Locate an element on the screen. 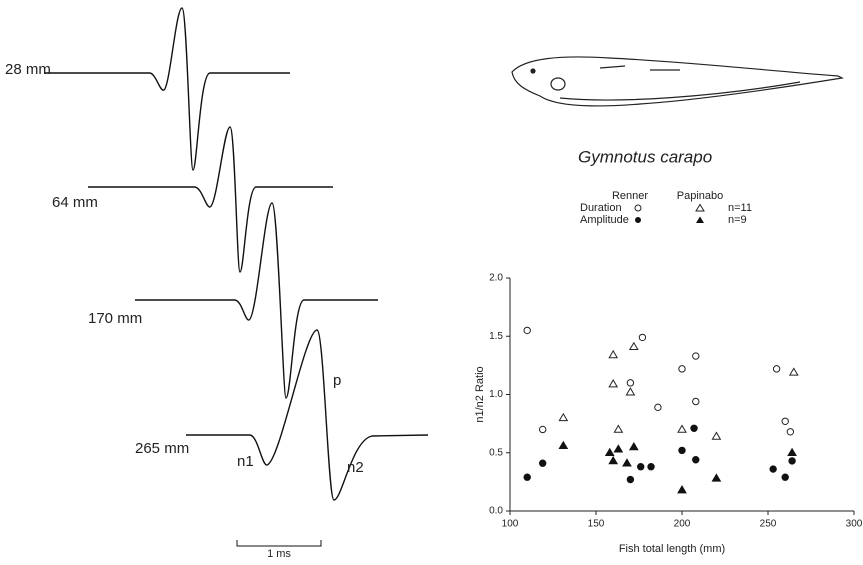 The image size is (863, 565). legend-count: n=9 is located at coordinates (737, 220).